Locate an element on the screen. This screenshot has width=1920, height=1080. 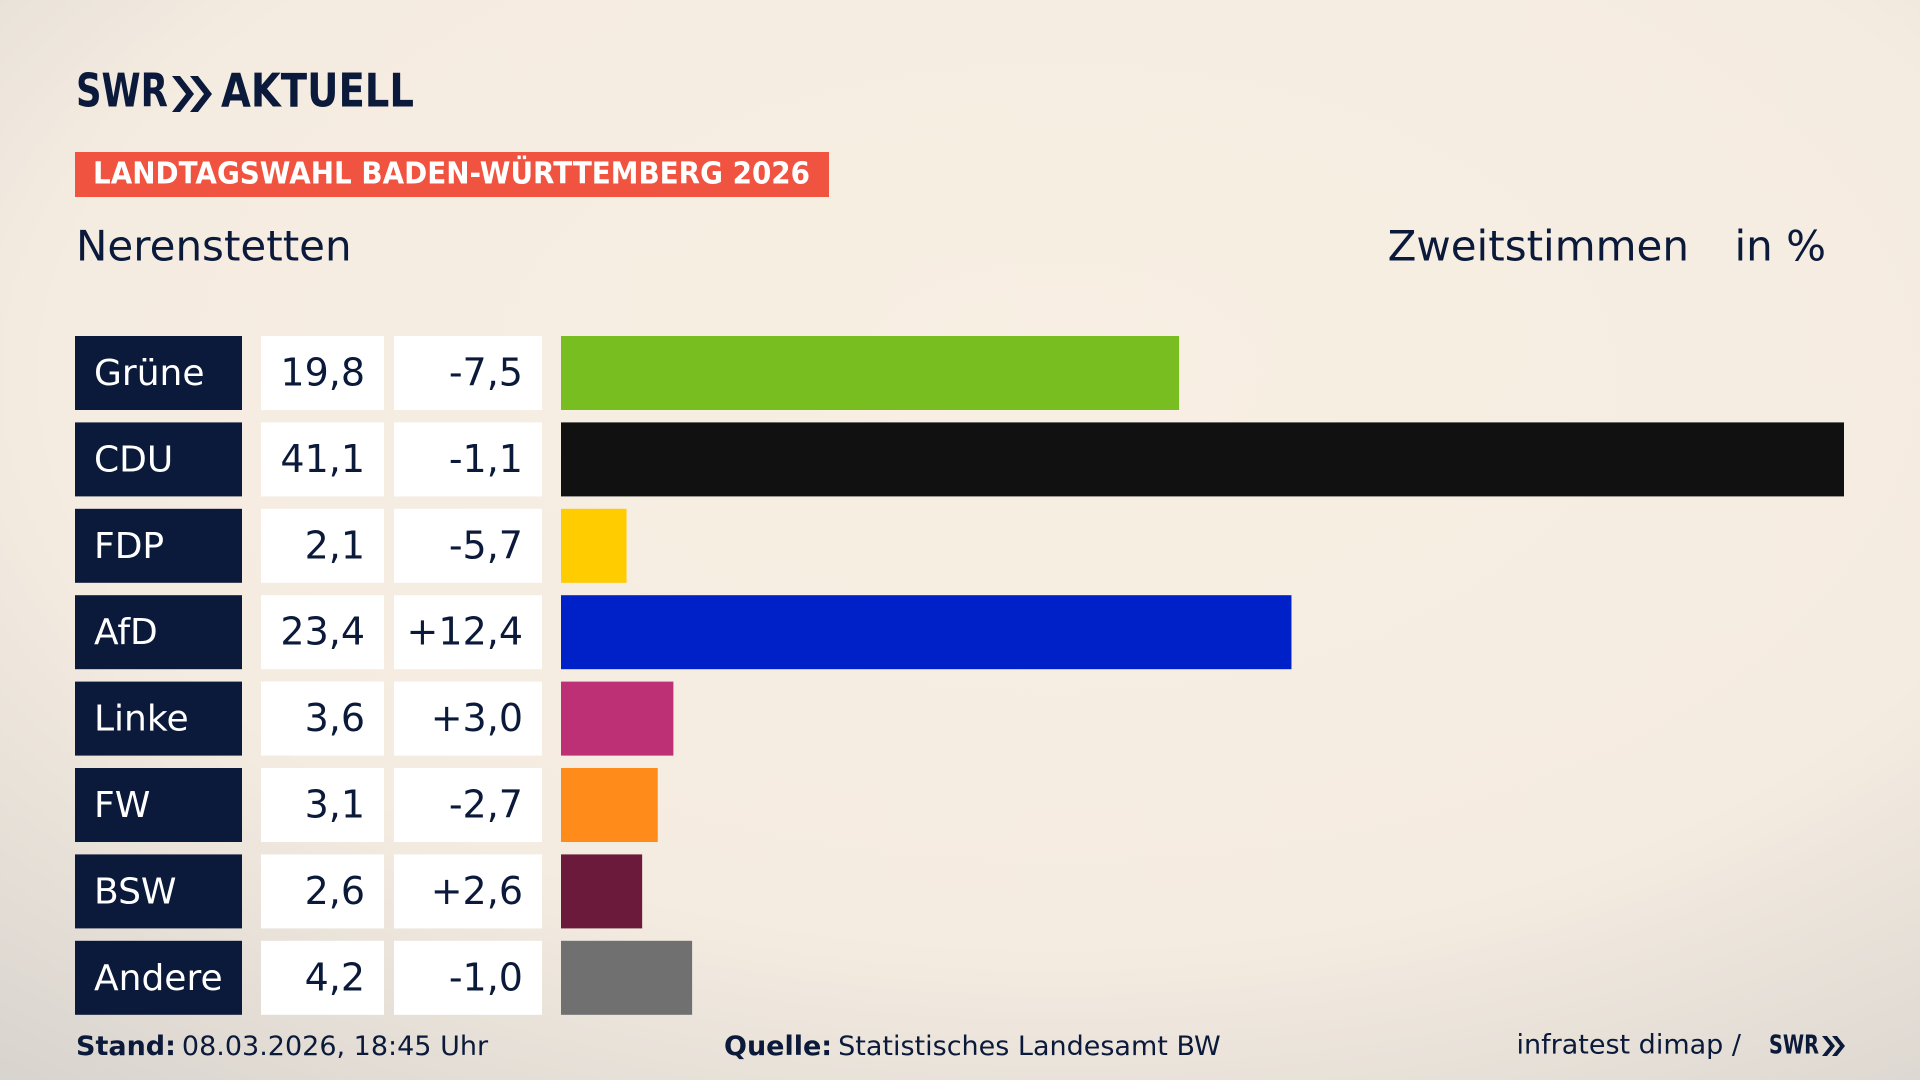
party-label: CDU is located at coordinates (133, 459).